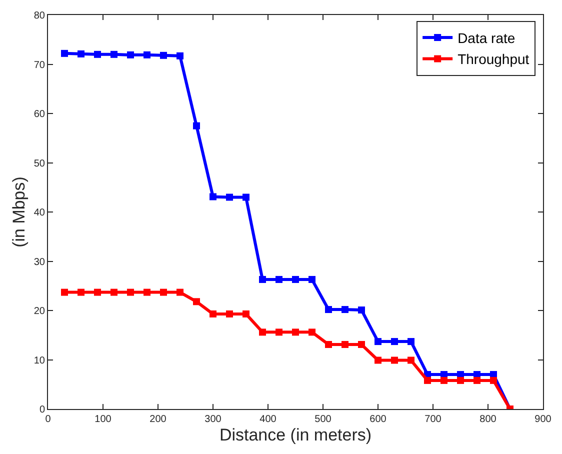 The image size is (562, 454). I want to click on x-tick-label: 500, so click(323, 419).